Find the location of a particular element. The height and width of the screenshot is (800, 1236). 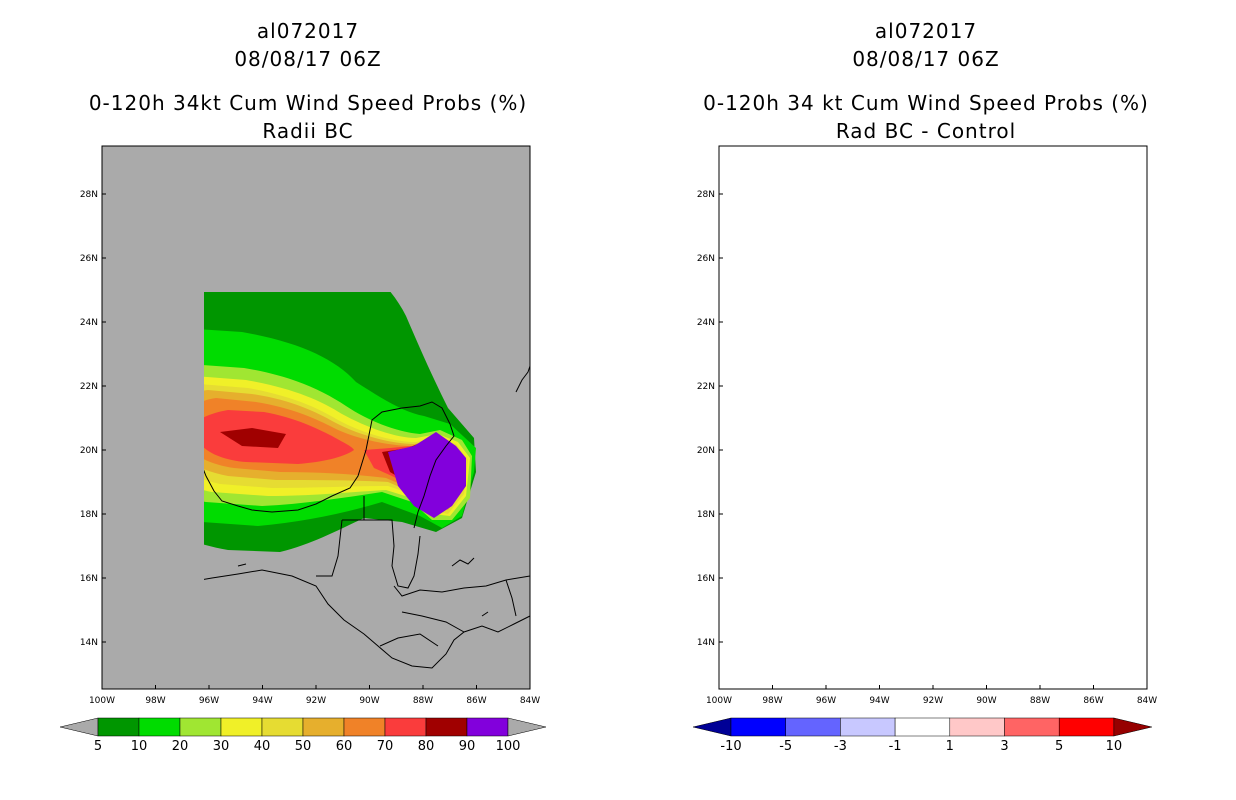

colorbar-label: -1 is located at coordinates (895, 746).